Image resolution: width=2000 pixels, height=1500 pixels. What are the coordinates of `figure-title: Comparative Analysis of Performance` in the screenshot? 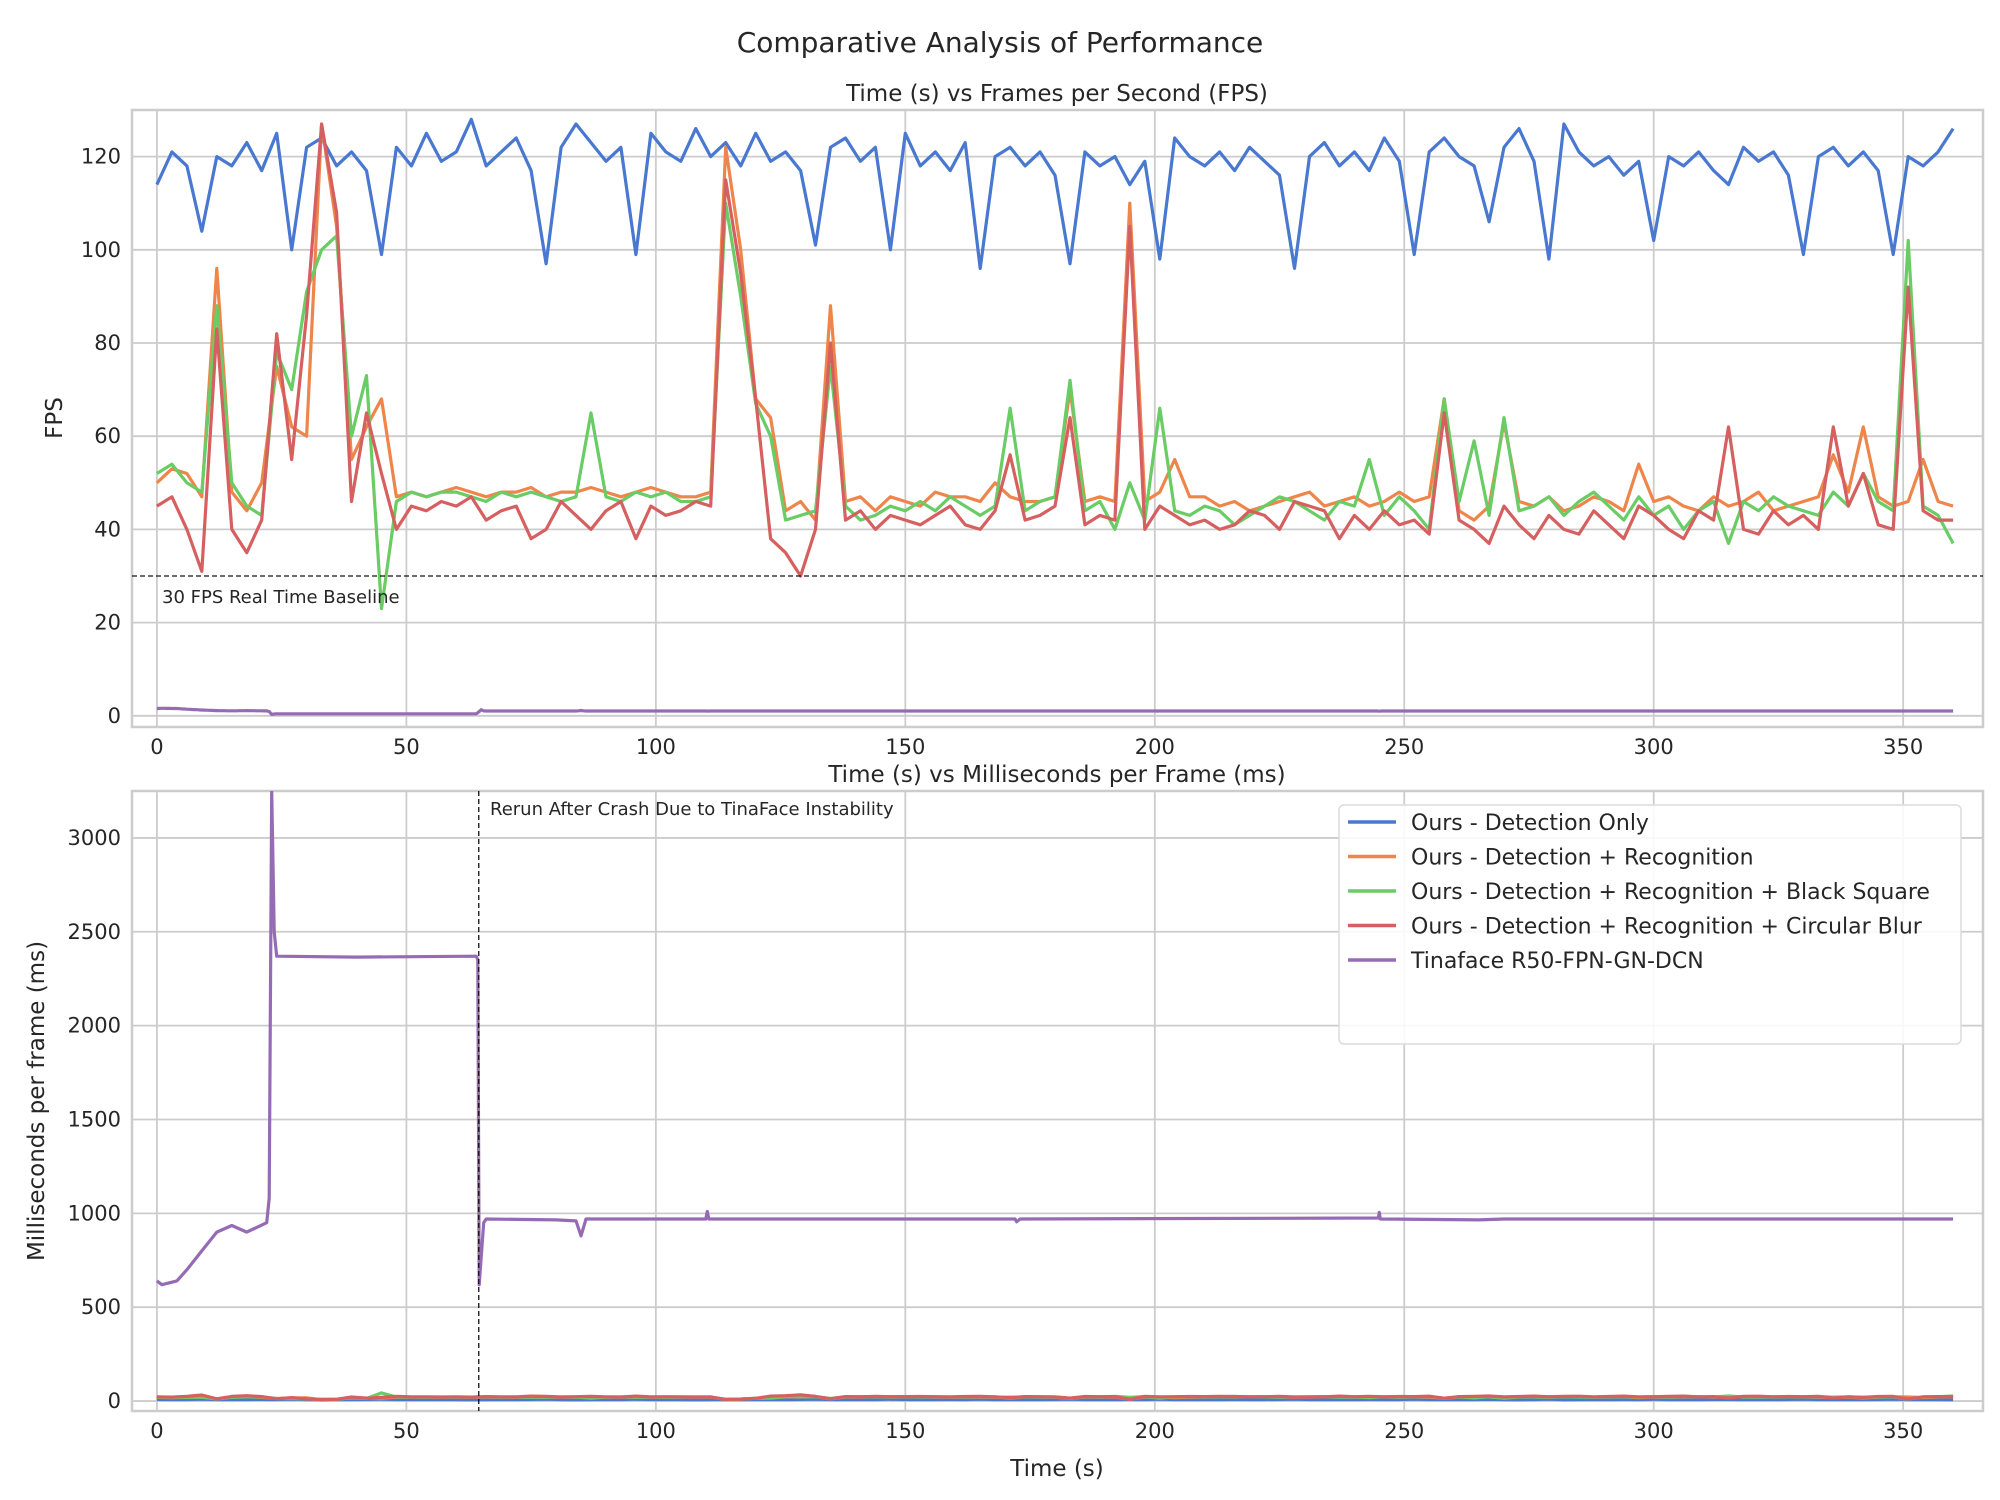 It's located at (1000, 42).